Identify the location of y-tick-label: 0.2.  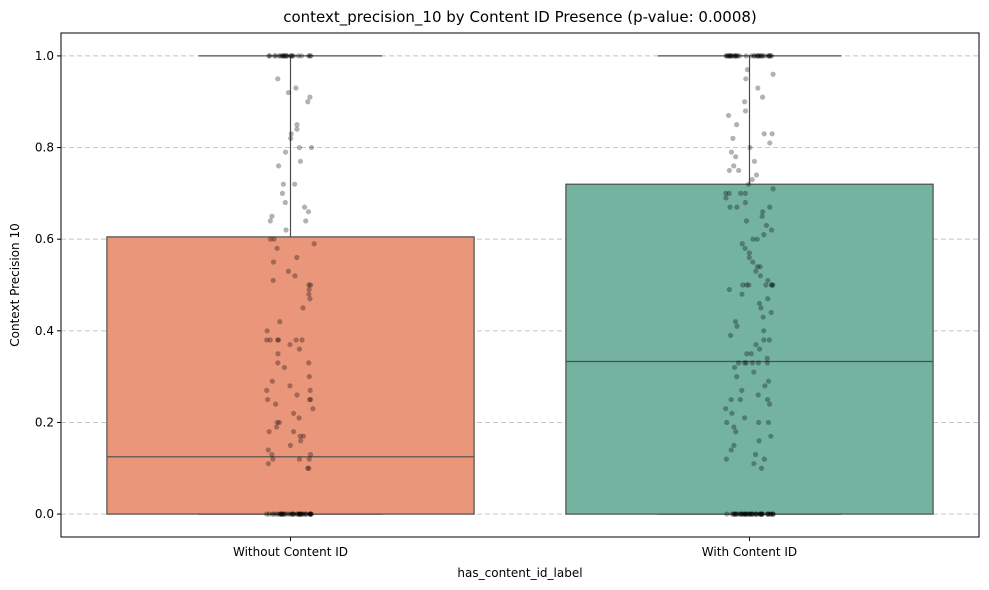
(44, 422).